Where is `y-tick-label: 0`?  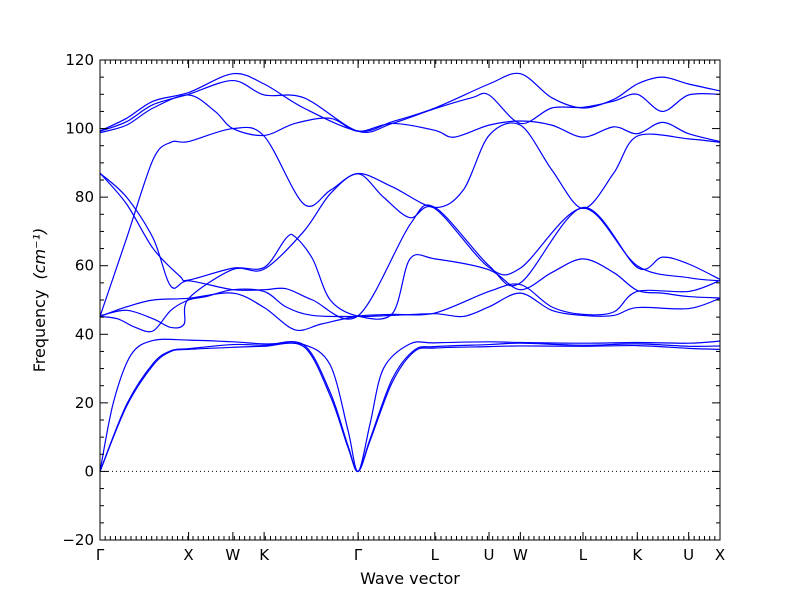
y-tick-label: 0 is located at coordinates (89, 471).